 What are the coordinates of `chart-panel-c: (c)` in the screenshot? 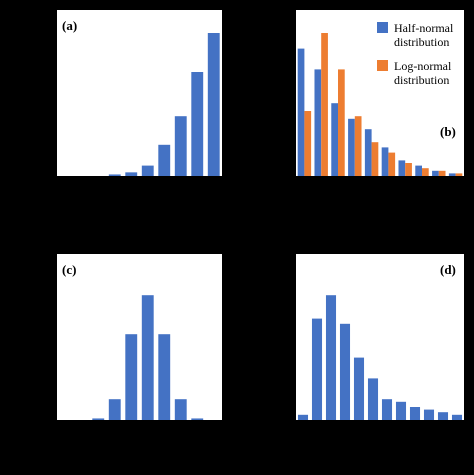 It's located at (139, 337).